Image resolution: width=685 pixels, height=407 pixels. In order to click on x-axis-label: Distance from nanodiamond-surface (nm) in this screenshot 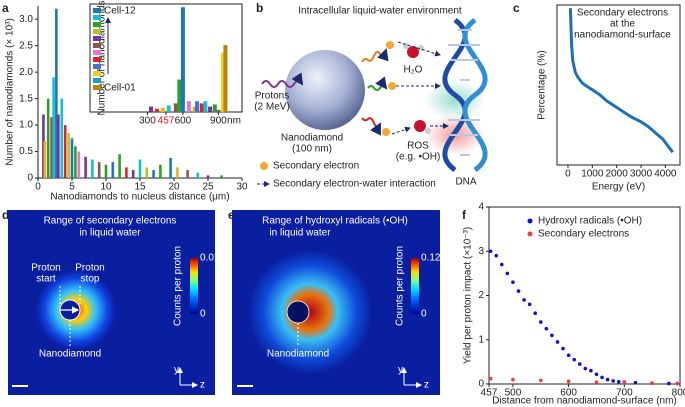, I will do `click(584, 401)`.